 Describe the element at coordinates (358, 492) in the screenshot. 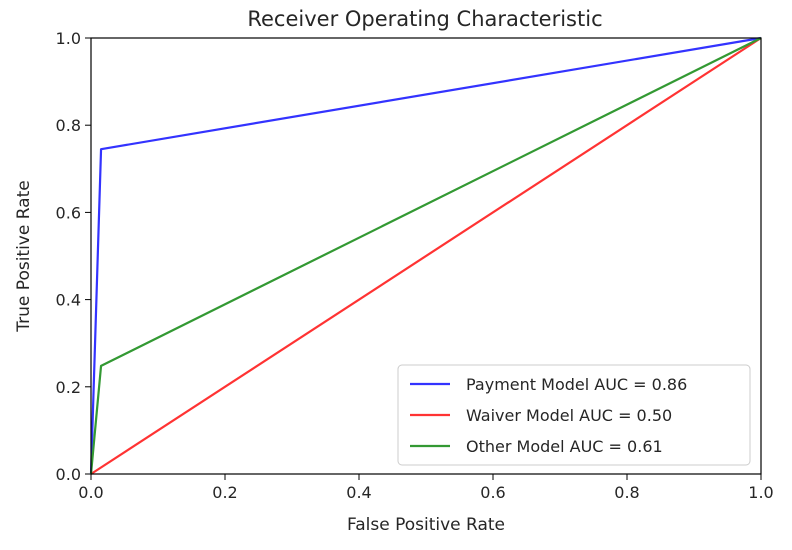

I see `x-tick-label: 0.4` at that location.